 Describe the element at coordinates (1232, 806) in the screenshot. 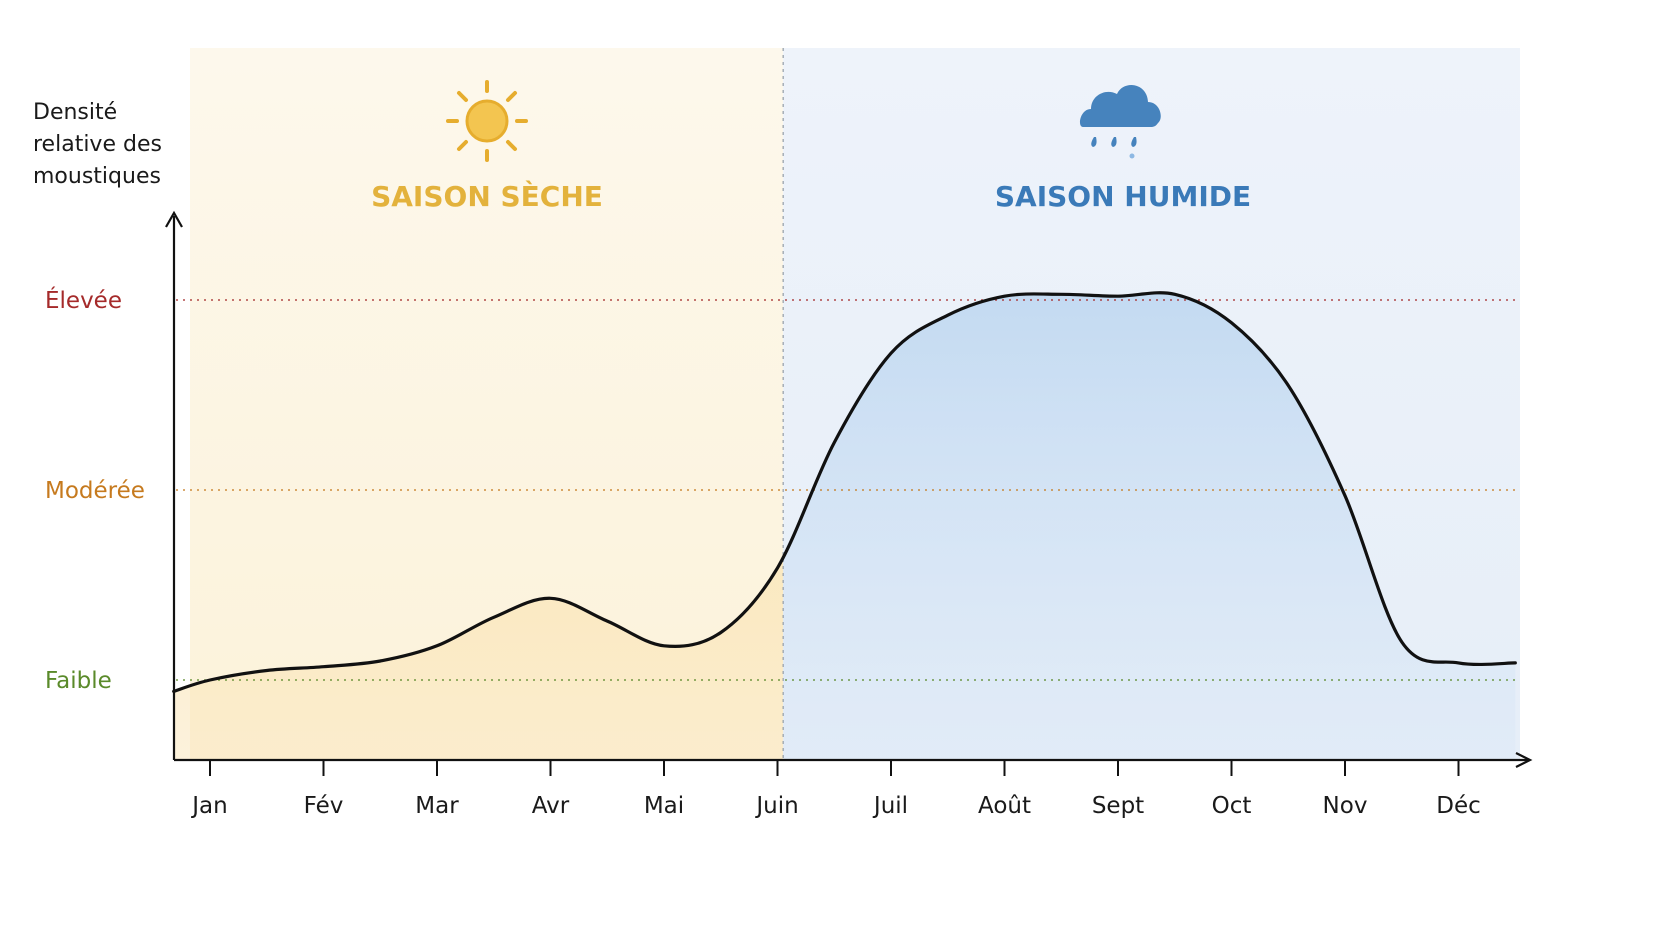

I see `x-tick-label-10: Oct` at that location.